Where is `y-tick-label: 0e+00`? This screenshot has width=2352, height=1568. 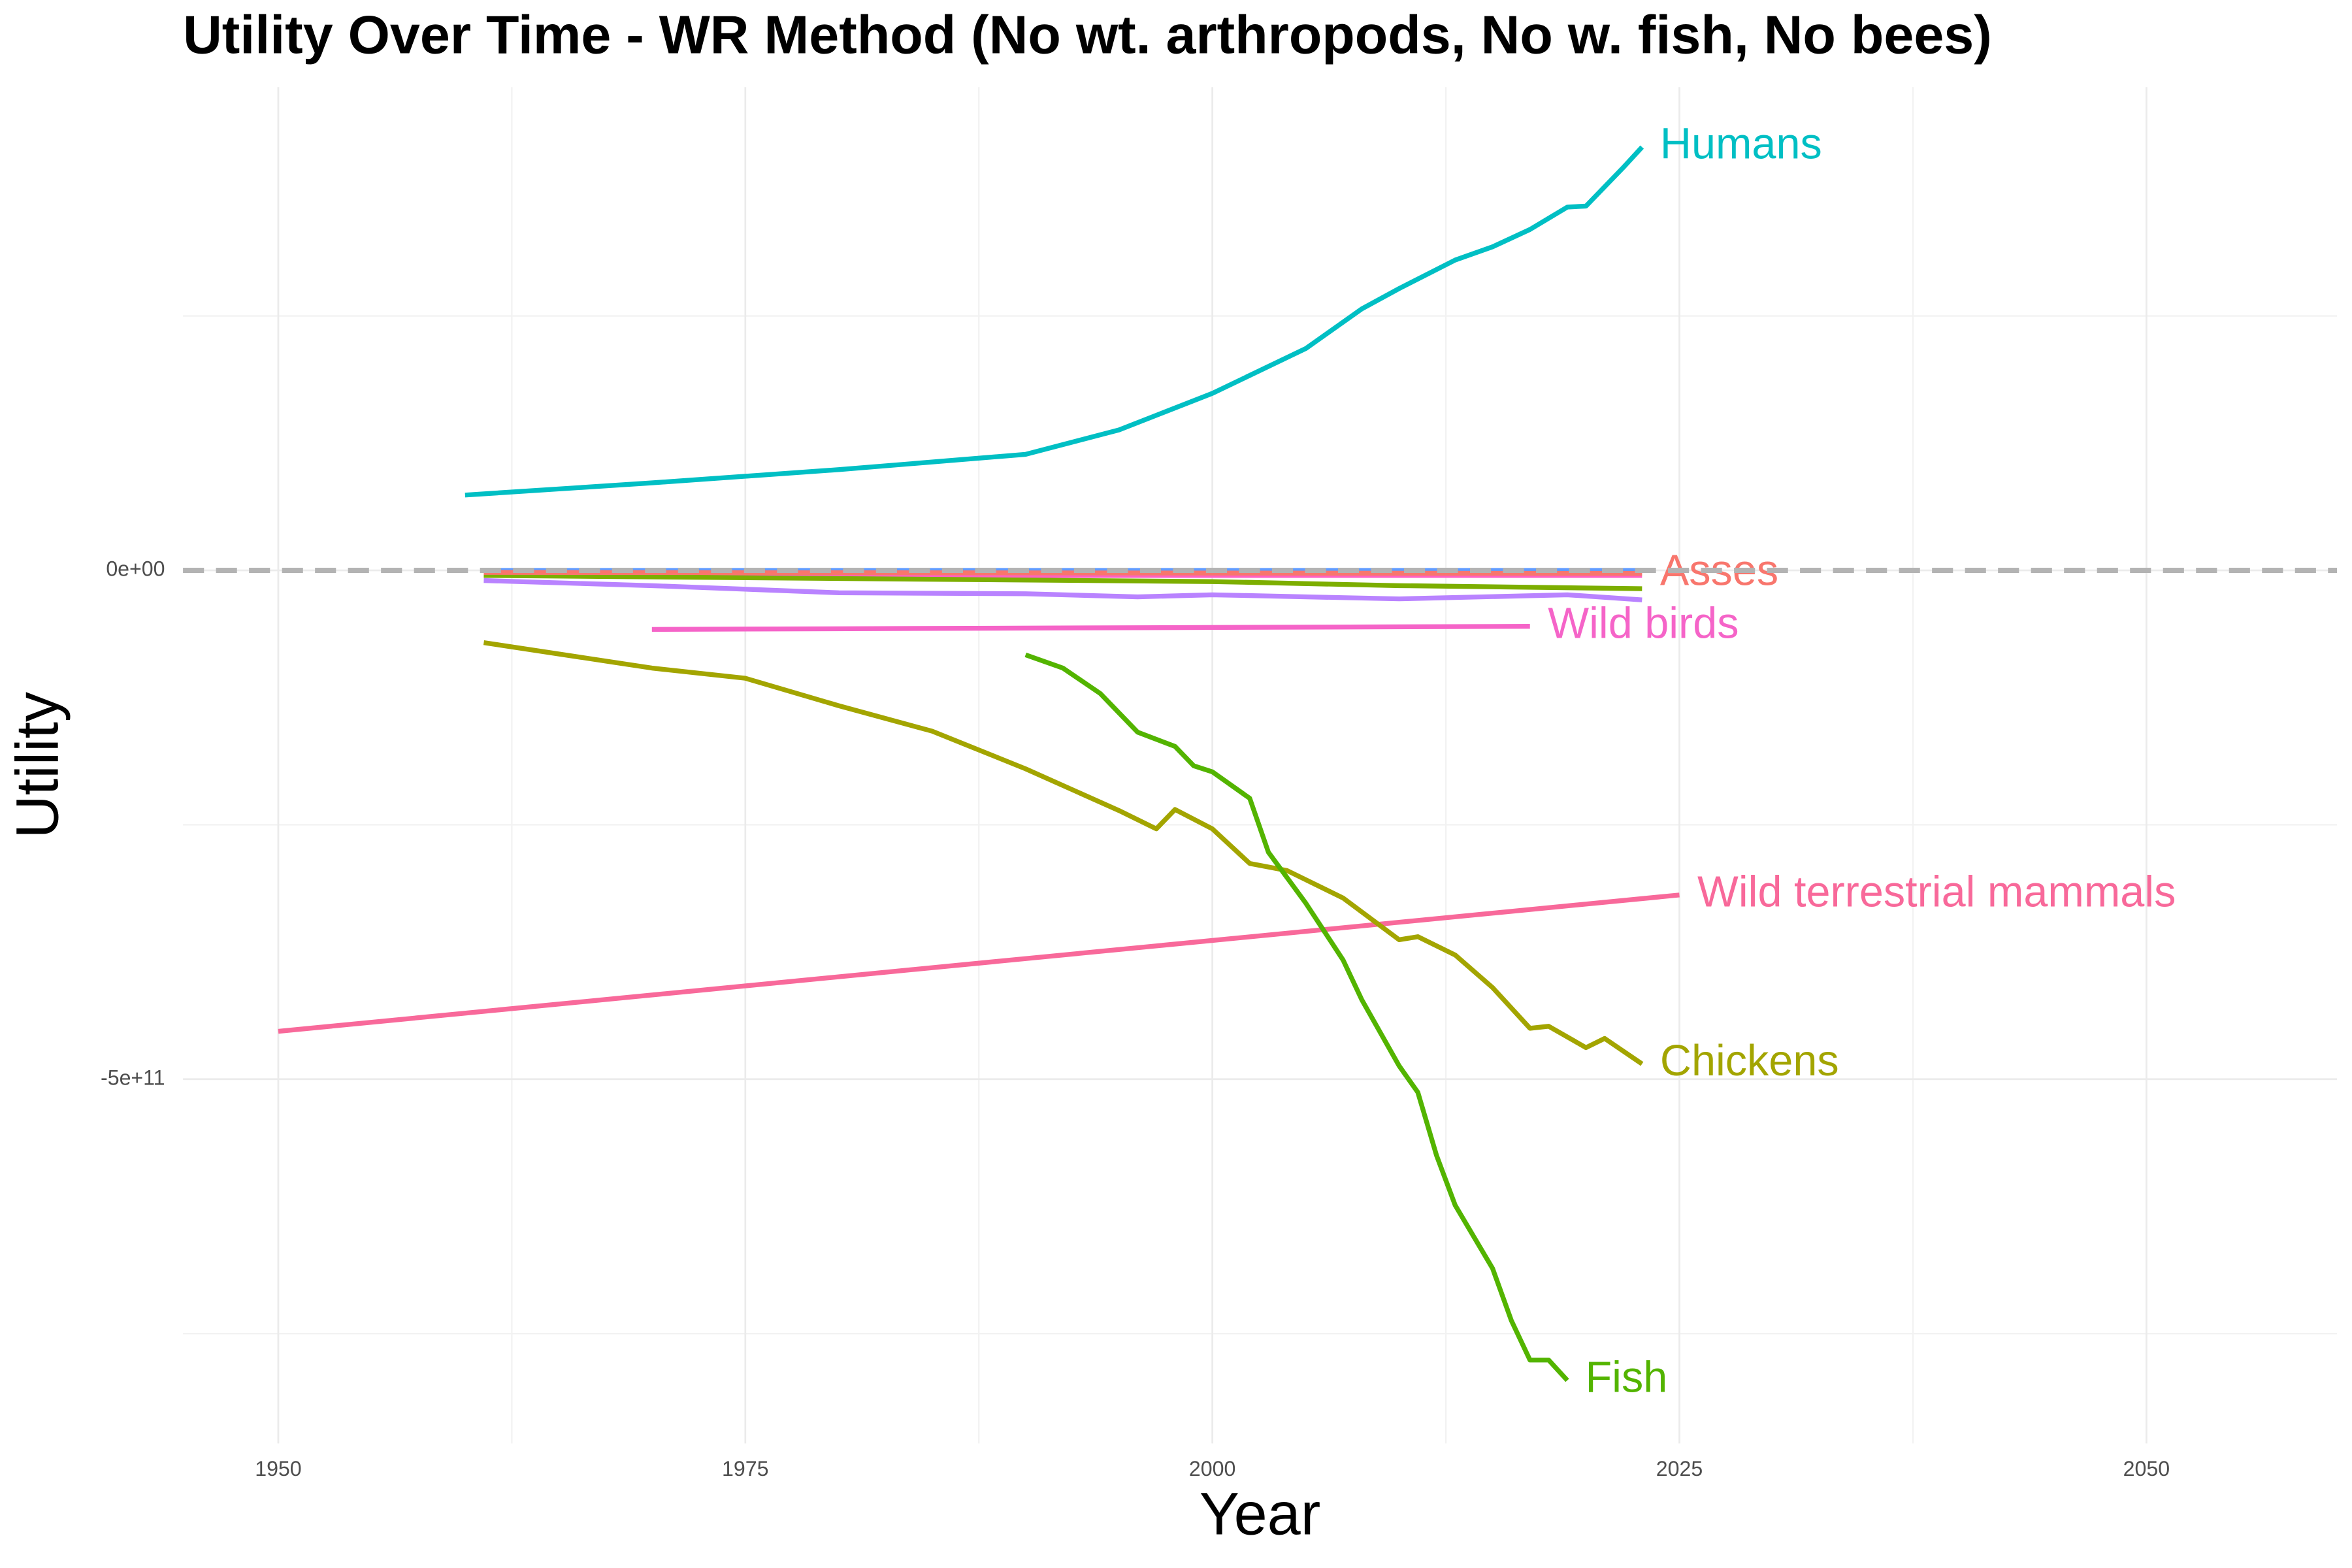
y-tick-label: 0e+00 is located at coordinates (135, 569).